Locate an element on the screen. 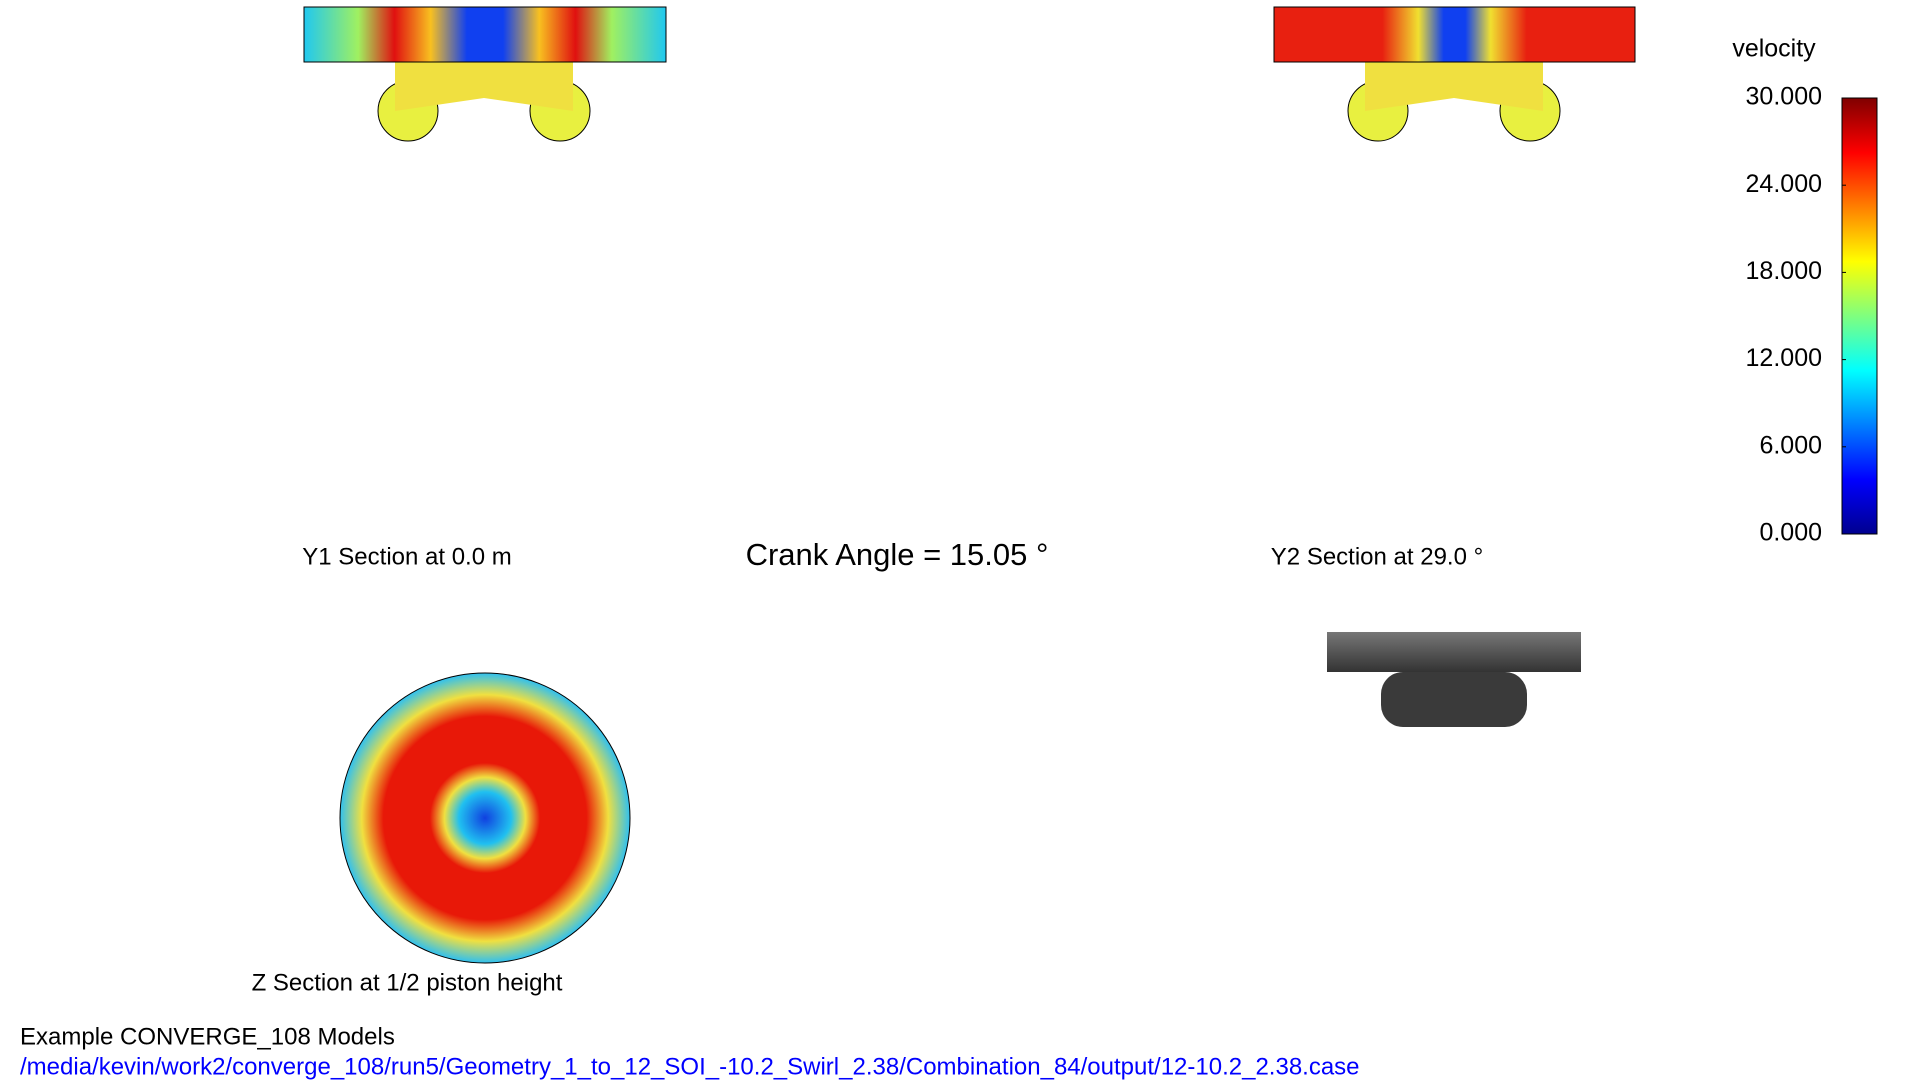 The image size is (1920, 1080). colorbar is located at coordinates (1859, 316).